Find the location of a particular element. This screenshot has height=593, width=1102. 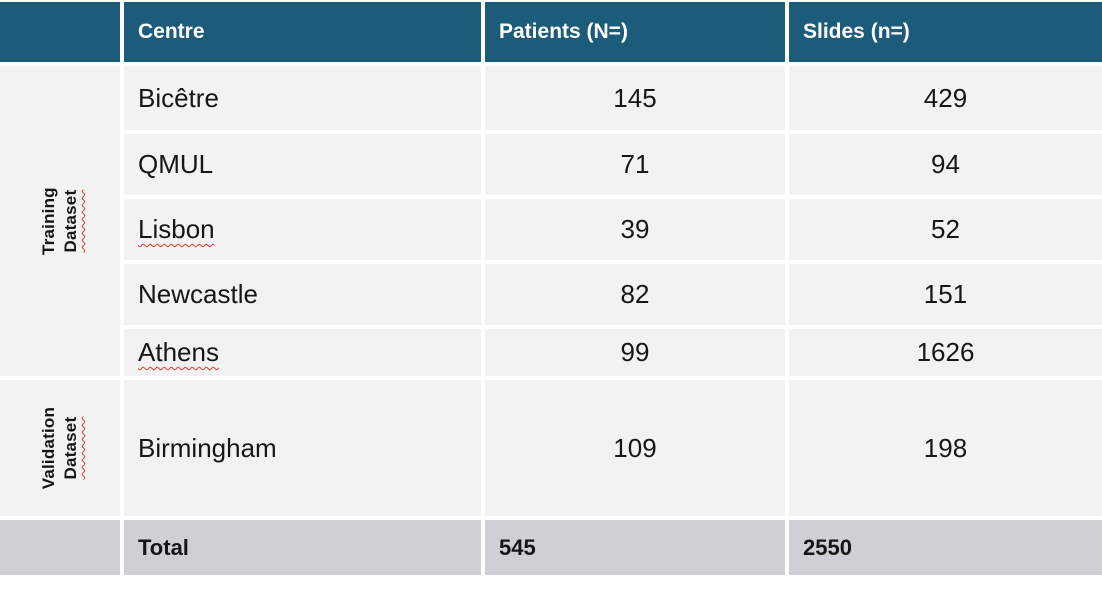

slides-cell-birmingham: 198 is located at coordinates (945, 448).